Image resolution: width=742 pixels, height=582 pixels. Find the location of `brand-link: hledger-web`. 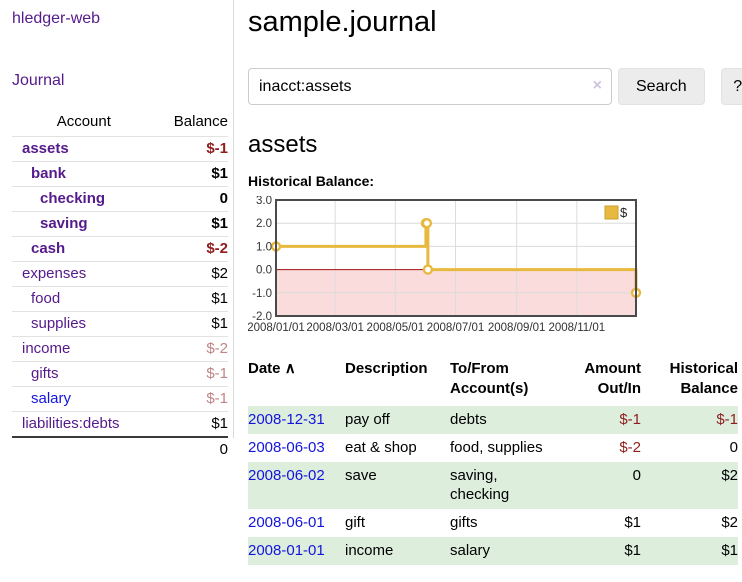

brand-link: hledger-web is located at coordinates (56, 18).